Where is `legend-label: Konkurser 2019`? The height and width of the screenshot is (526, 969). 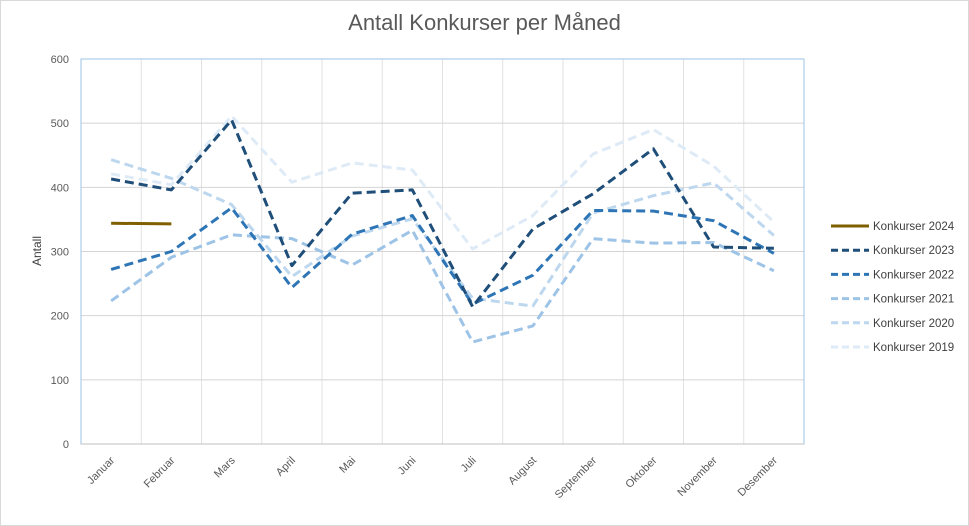
legend-label: Konkurser 2019 is located at coordinates (913, 348).